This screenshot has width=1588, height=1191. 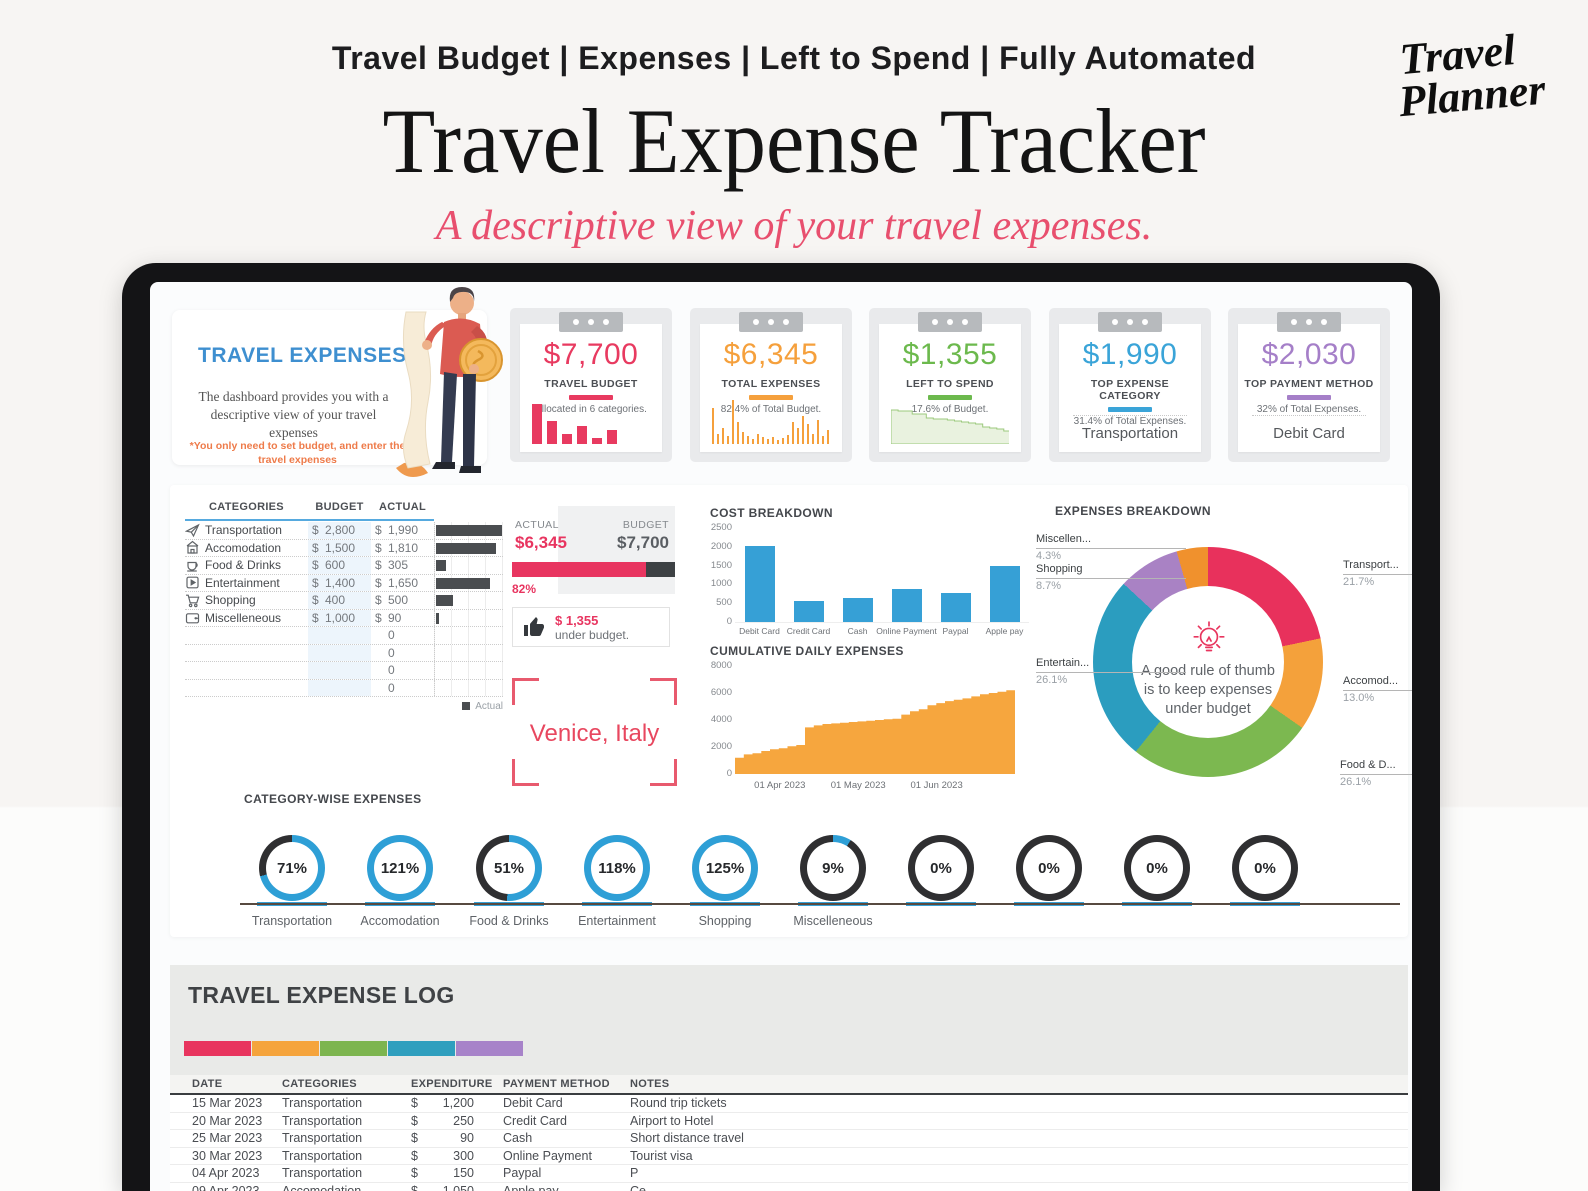 I want to click on actual-amount-cell: $500, so click(x=402, y=600).